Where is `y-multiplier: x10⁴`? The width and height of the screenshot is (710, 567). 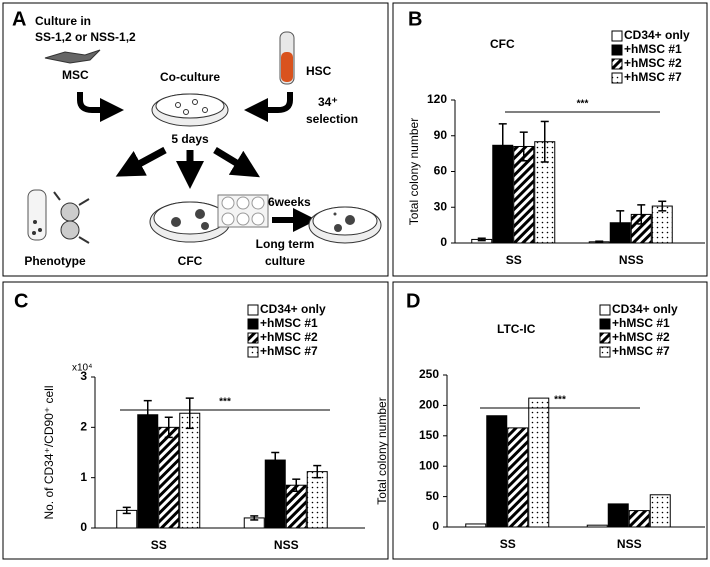 y-multiplier: x10⁴ is located at coordinates (82, 368).